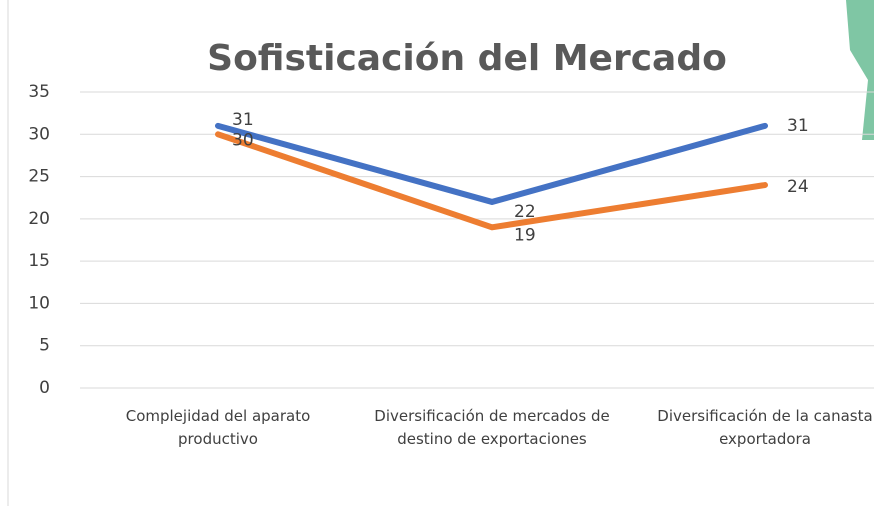 This screenshot has height=506, width=874. What do you see at coordinates (39, 92) in the screenshot?
I see `y-tick-label: 35` at bounding box center [39, 92].